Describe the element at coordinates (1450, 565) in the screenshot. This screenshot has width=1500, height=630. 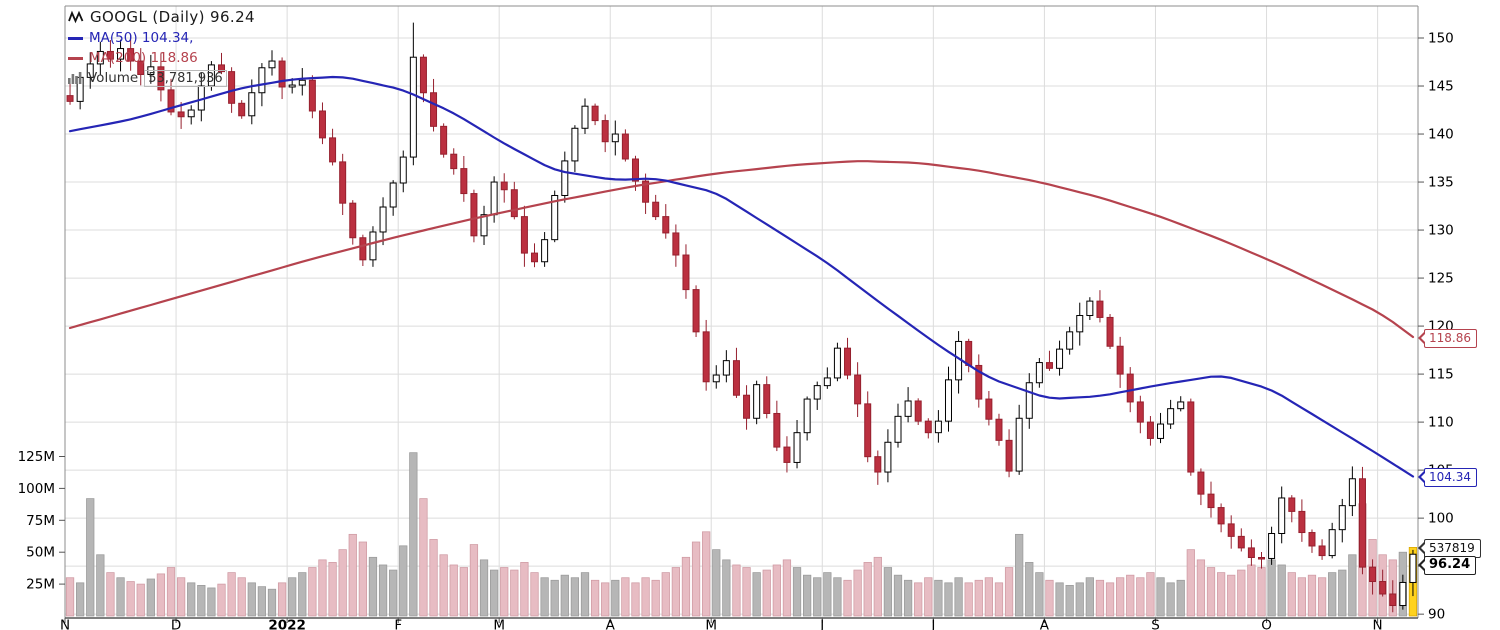
I see `value-tag-last-price: 96.24` at that location.